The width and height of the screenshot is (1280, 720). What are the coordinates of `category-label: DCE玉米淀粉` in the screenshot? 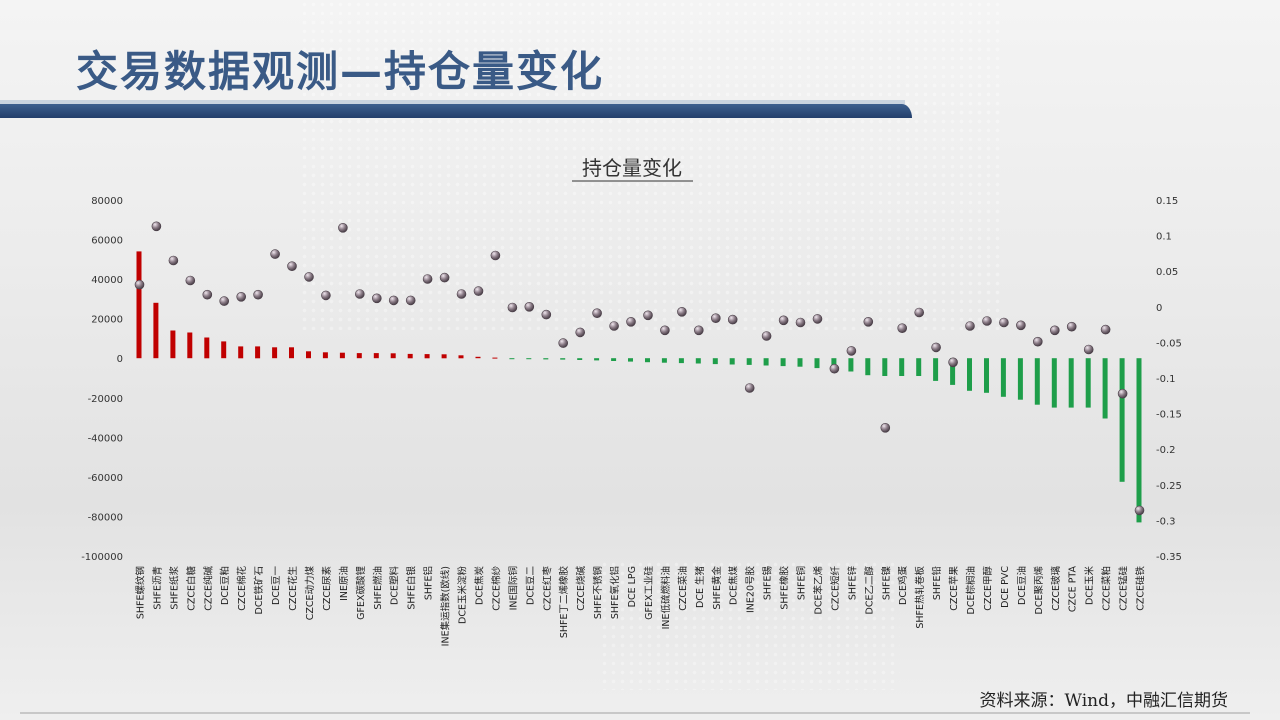 It's located at (463, 595).